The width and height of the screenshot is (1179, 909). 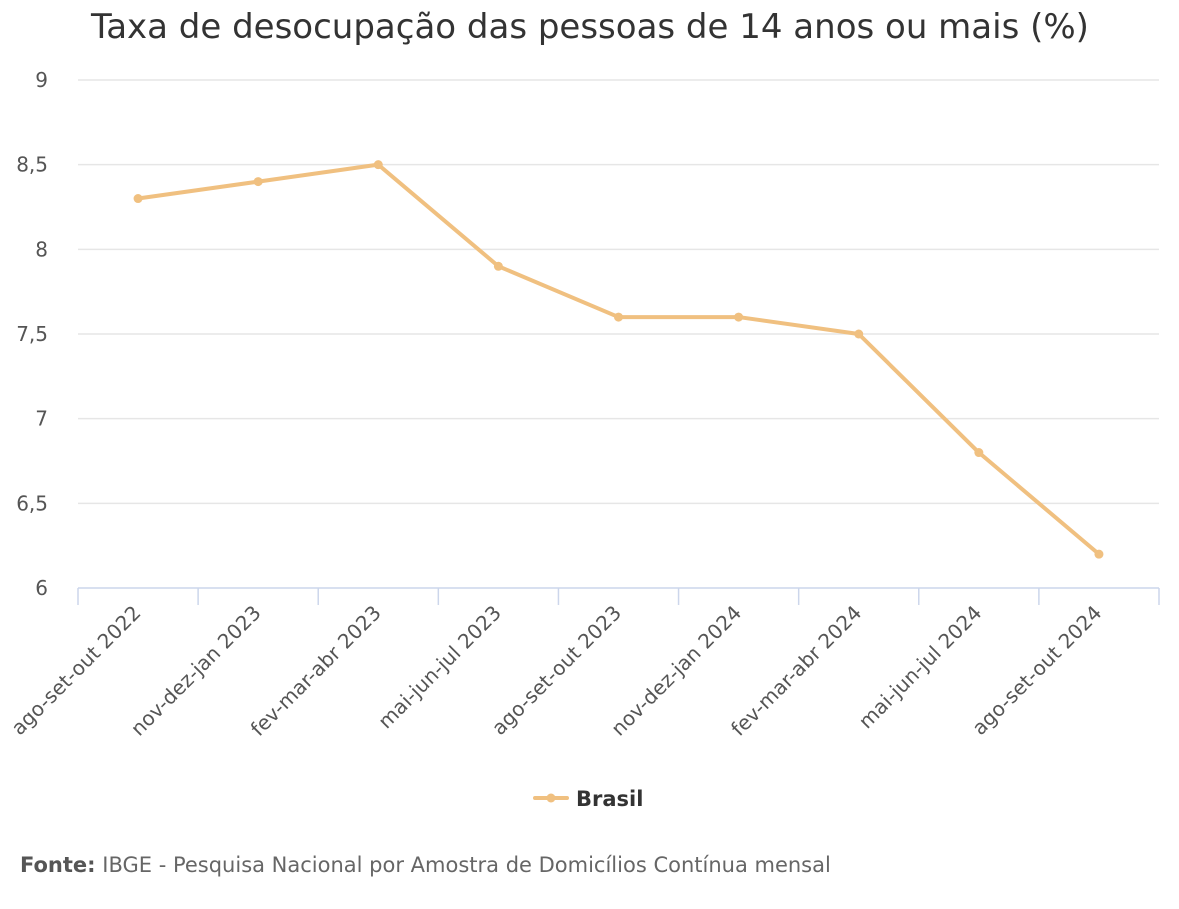 What do you see at coordinates (796, 671) in the screenshot?
I see `x-tick-label: fev-mar-abr 2024` at bounding box center [796, 671].